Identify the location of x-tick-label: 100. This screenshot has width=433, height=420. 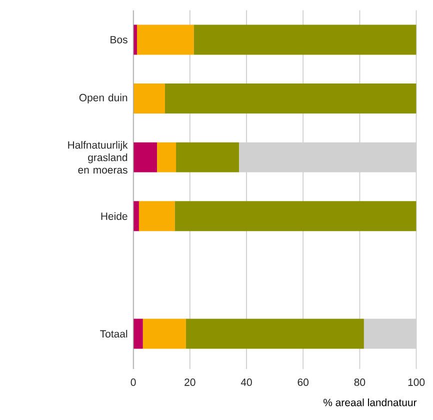
(416, 382).